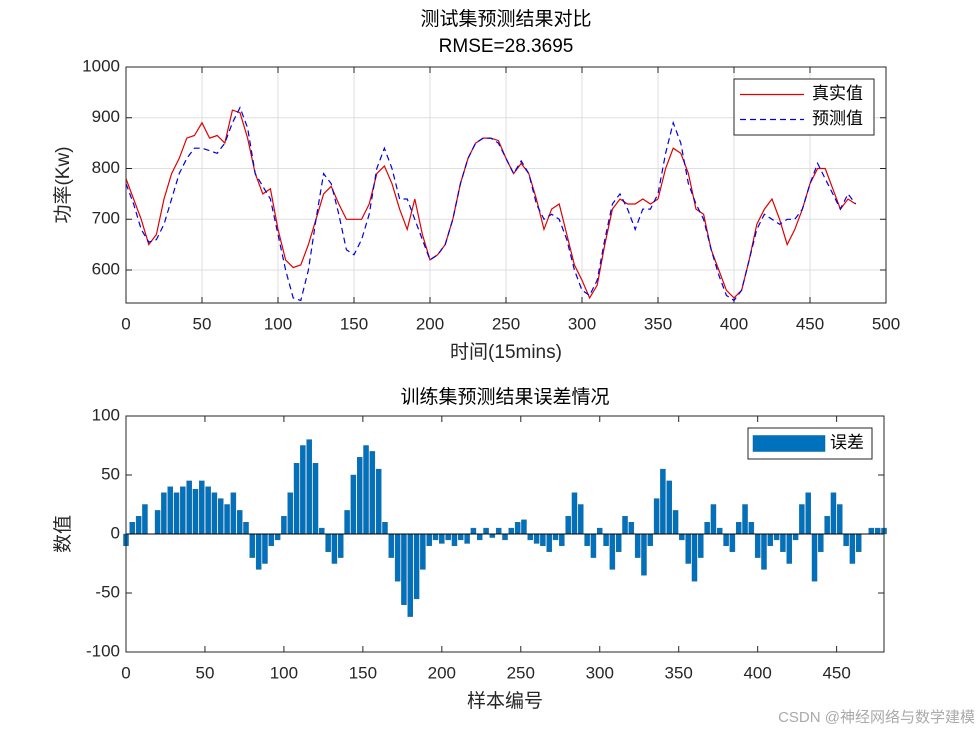 This screenshot has width=980, height=735. Describe the element at coordinates (115, 532) in the screenshot. I see `y-tick-label: 0` at that location.